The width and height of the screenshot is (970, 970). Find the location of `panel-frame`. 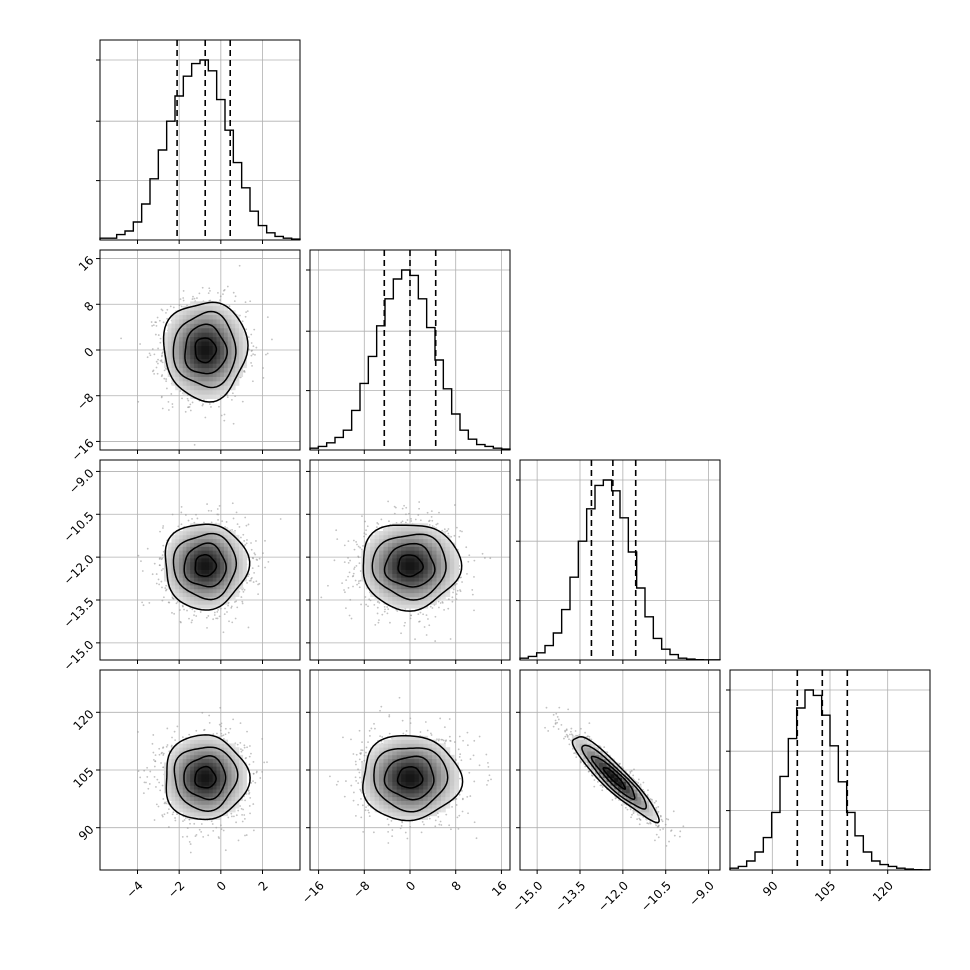

panel-frame is located at coordinates (200, 140).